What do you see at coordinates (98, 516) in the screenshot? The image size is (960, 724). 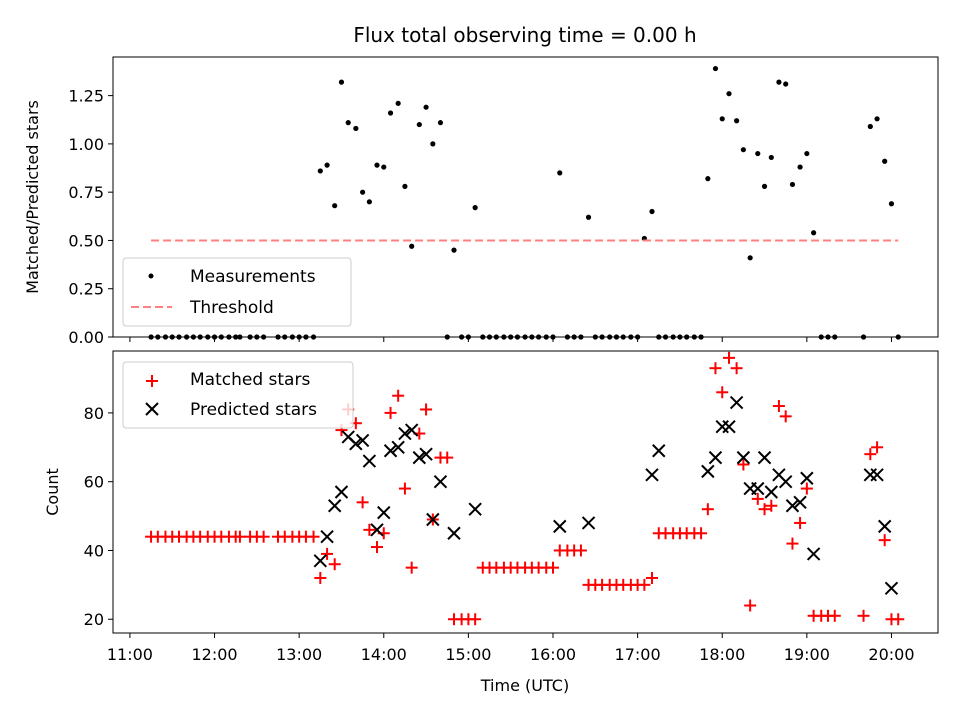 I see `bottom-y-axis-ticks: 20 40 60 80` at bounding box center [98, 516].